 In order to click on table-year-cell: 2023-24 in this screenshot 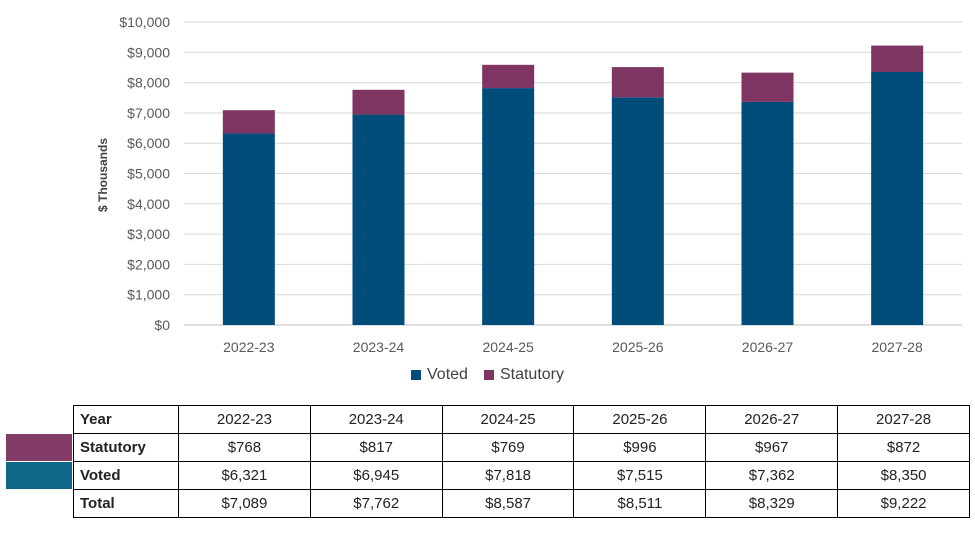, I will do `click(376, 419)`.